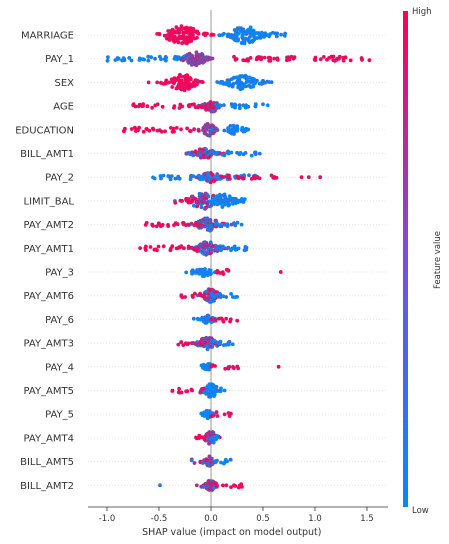 This screenshot has height=544, width=449. Describe the element at coordinates (49, 201) in the screenshot. I see `feature-label: LIMIT_BAL` at that location.